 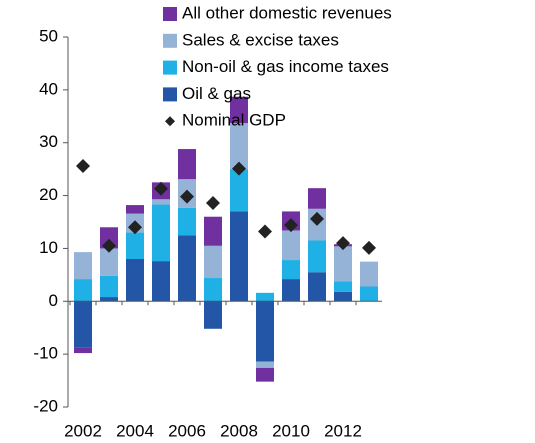 What do you see at coordinates (291, 430) in the screenshot?
I see `x-tick-label: 2010` at bounding box center [291, 430].